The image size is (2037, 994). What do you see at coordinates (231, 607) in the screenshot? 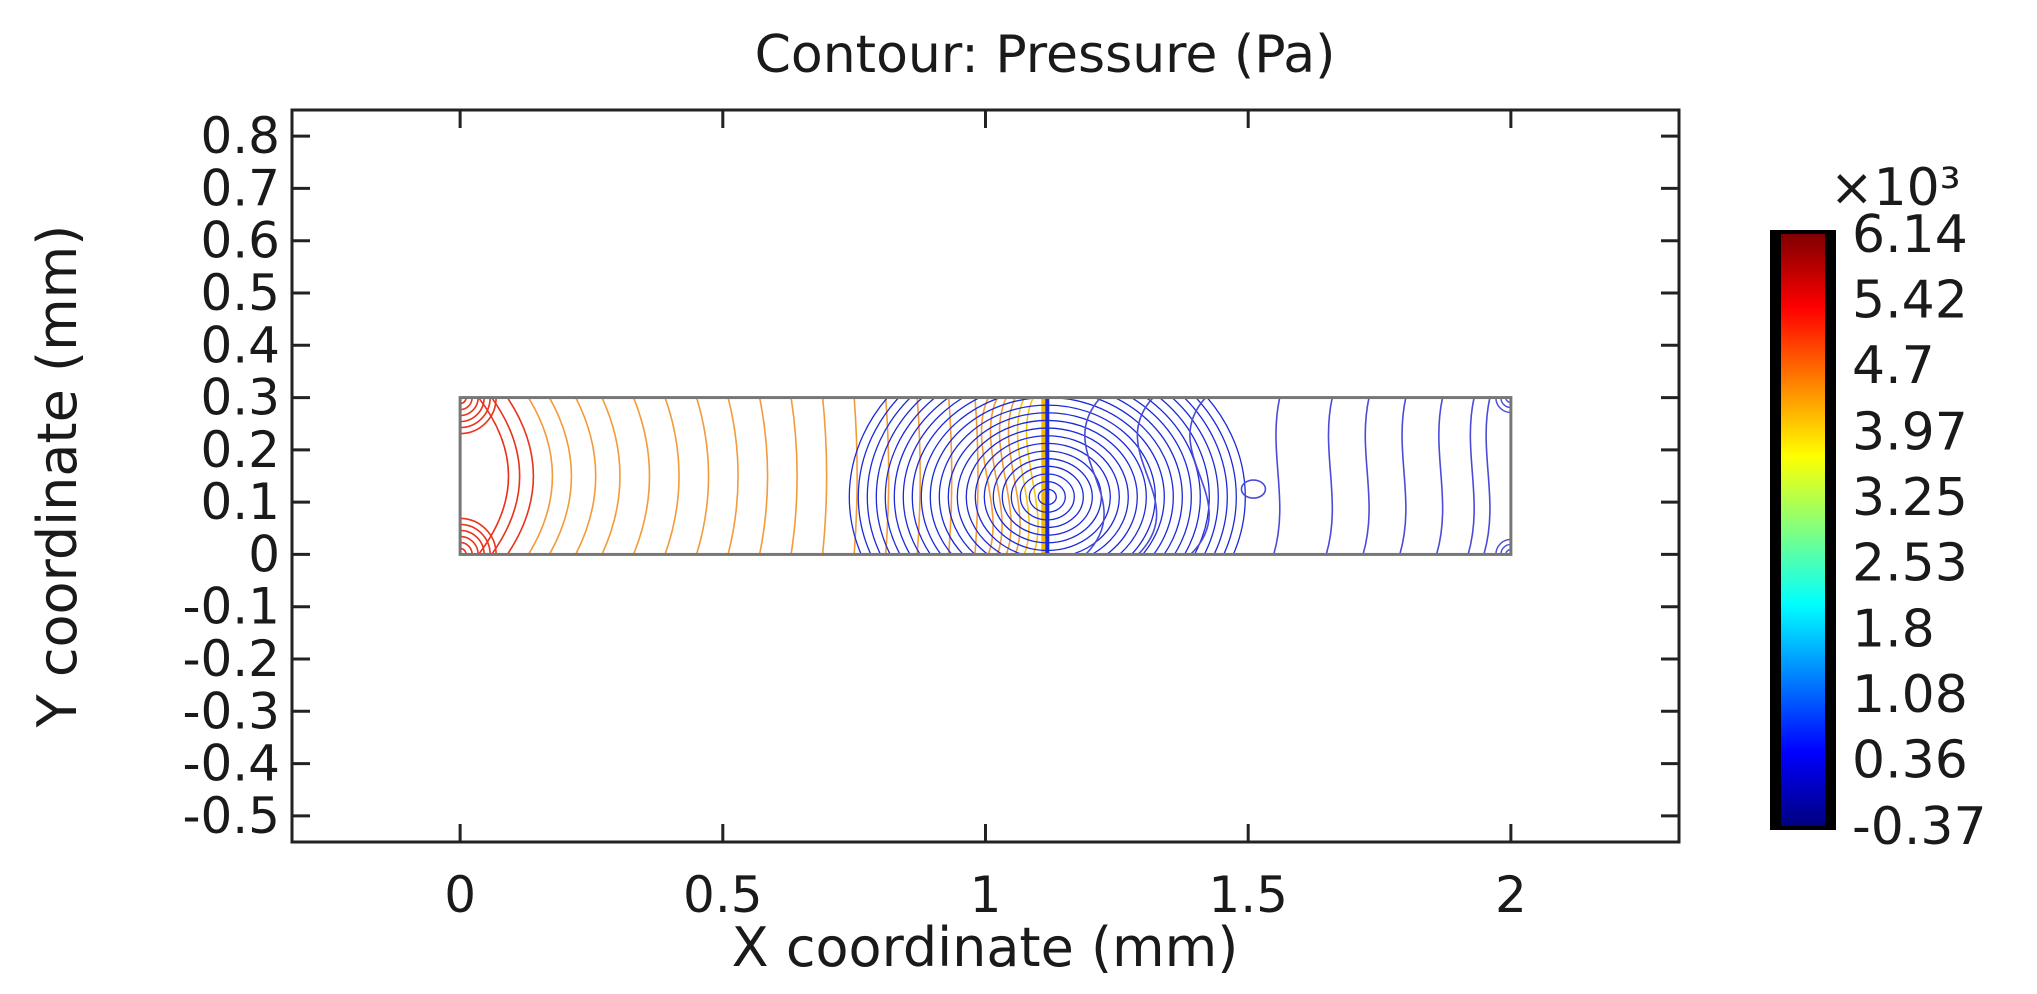
I see `y-tick-label: -0.1` at bounding box center [231, 607].